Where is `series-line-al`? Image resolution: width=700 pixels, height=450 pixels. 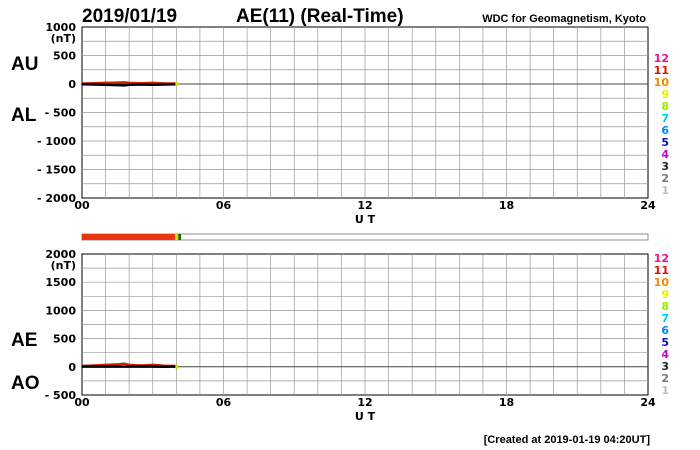
series-line-al is located at coordinates (129, 85).